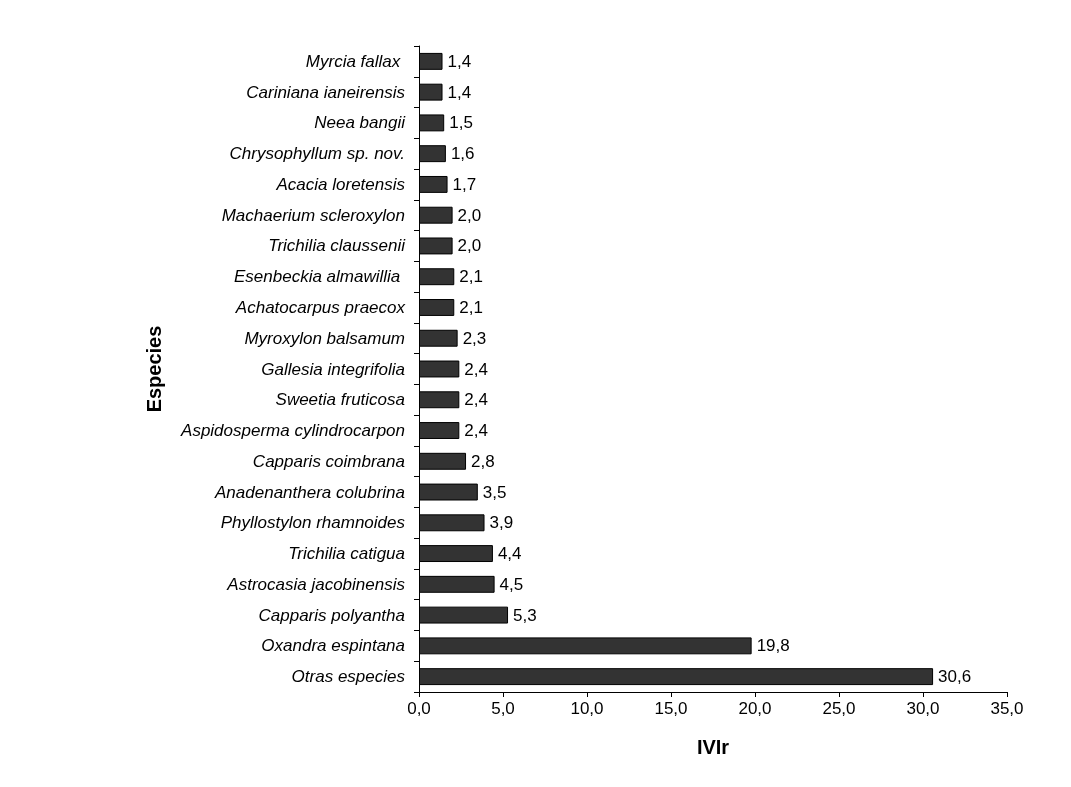 The image size is (1071, 787). I want to click on data-label: 30,6, so click(955, 677).